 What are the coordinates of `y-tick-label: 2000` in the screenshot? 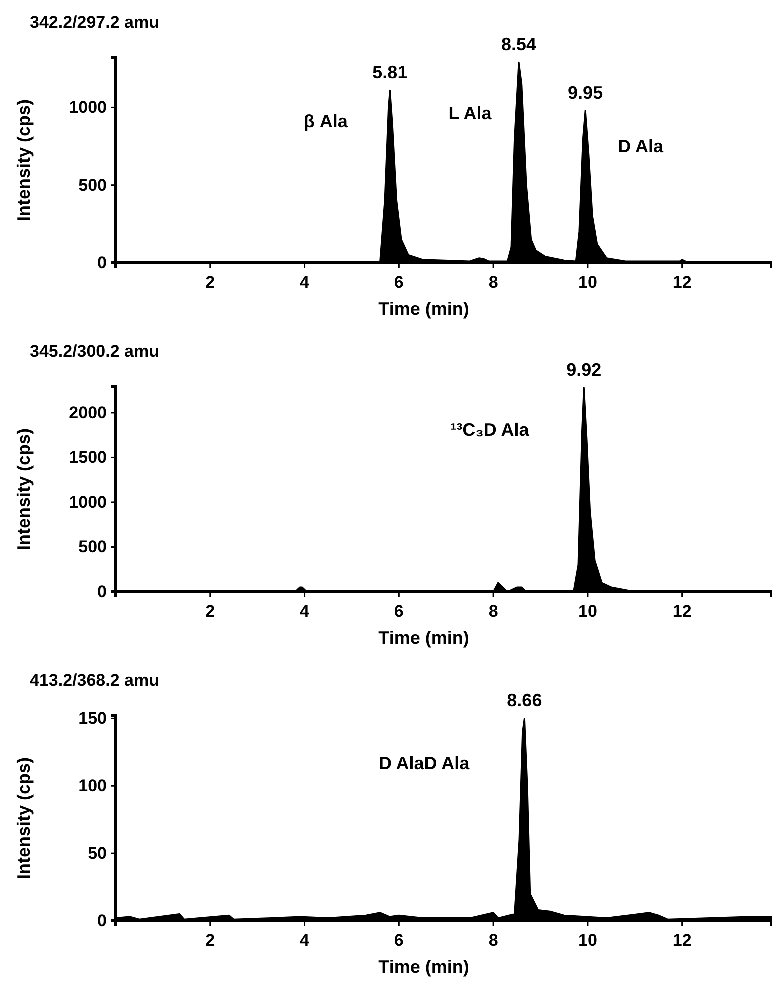 It's located at (88, 412).